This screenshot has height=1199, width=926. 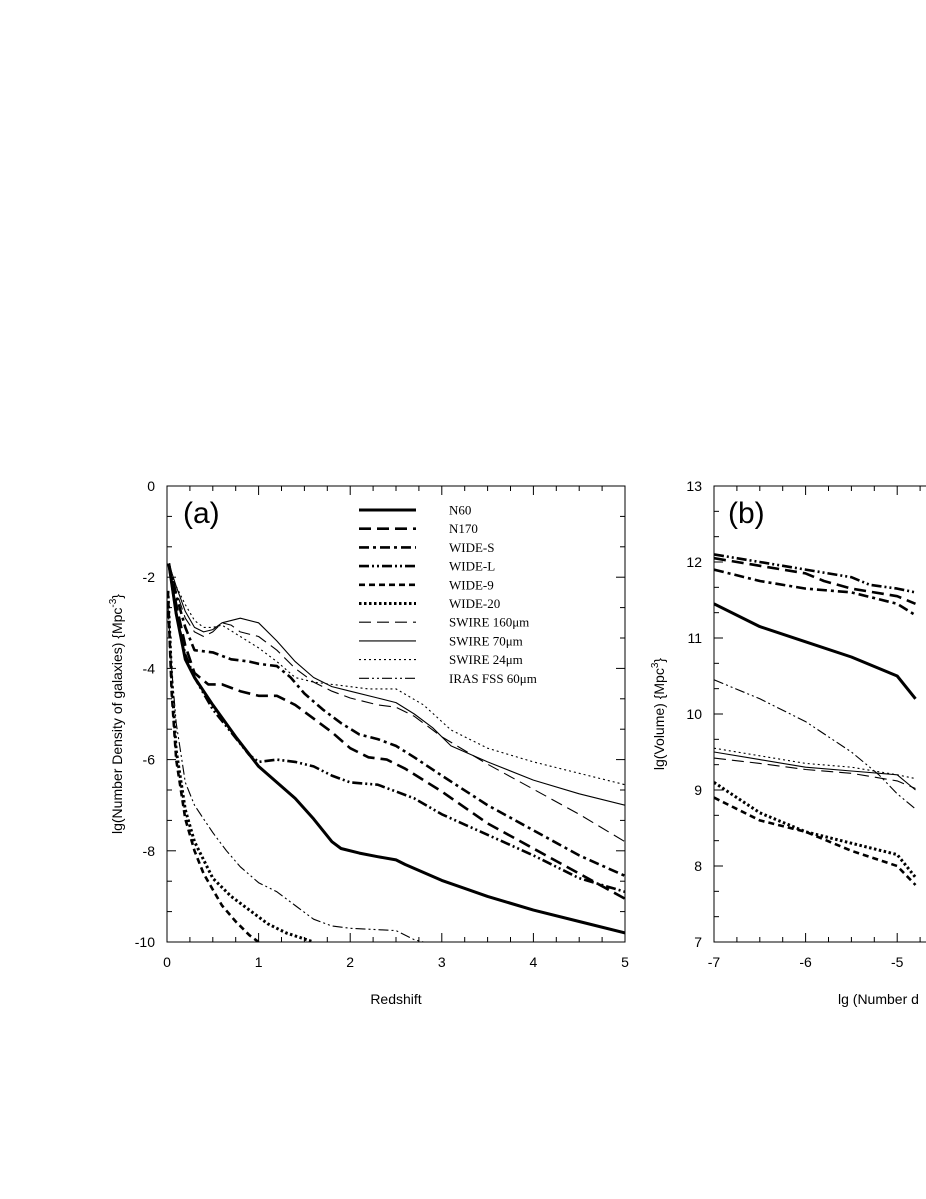 I want to click on y-tick-label: 13, so click(x=694, y=486).